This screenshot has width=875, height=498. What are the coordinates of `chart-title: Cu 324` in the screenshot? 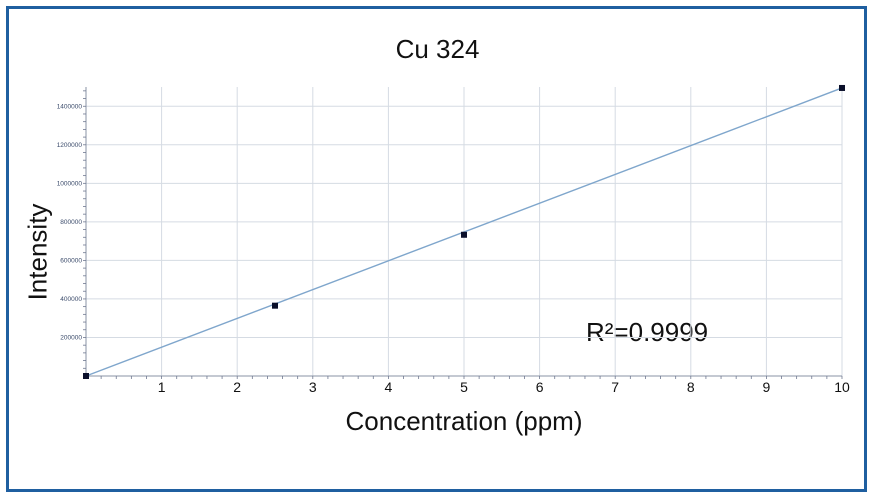 It's located at (437, 49).